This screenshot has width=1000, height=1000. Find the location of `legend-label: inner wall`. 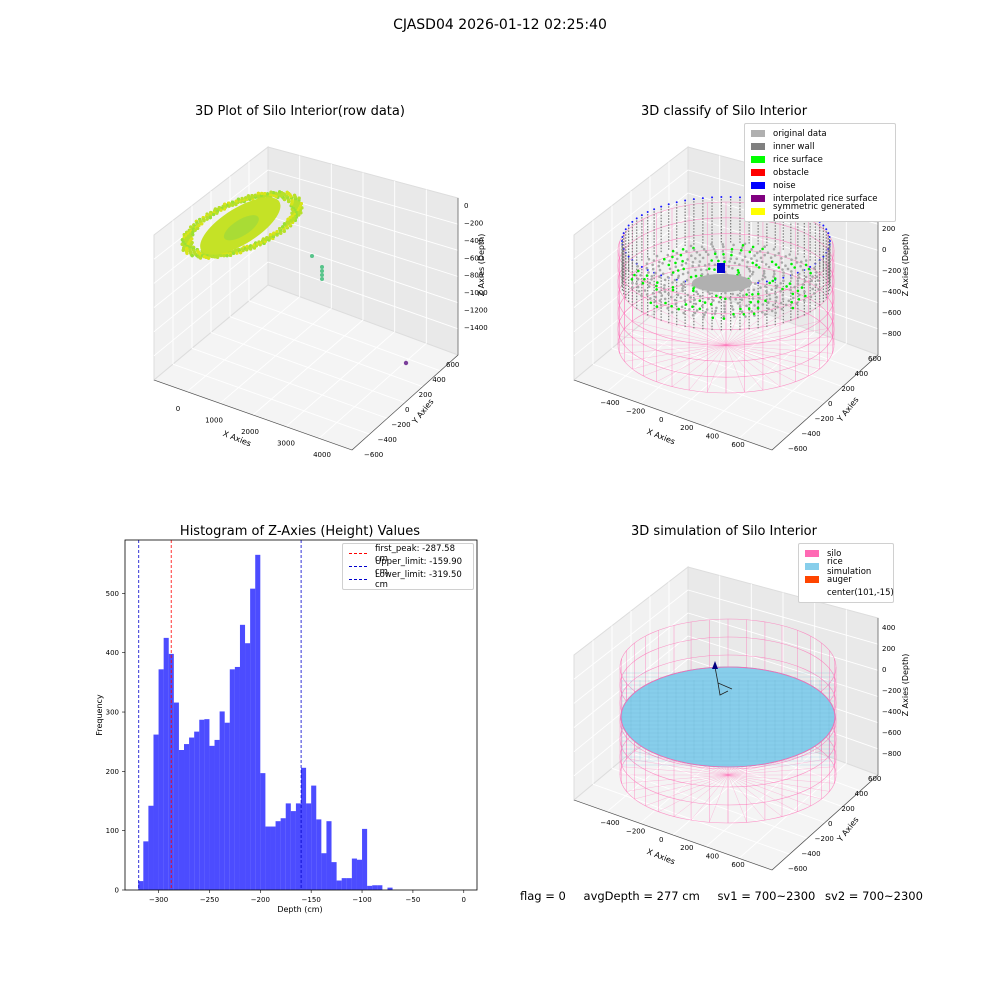

legend-label: inner wall is located at coordinates (794, 146).